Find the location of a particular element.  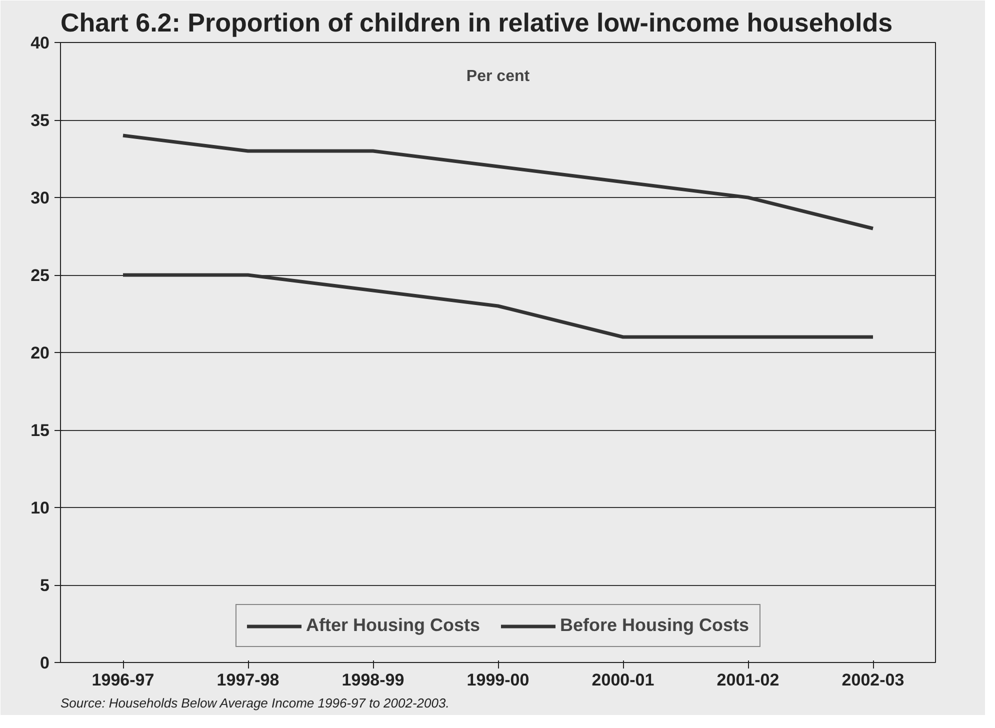

legend-label: Before Housing Costs is located at coordinates (655, 625).